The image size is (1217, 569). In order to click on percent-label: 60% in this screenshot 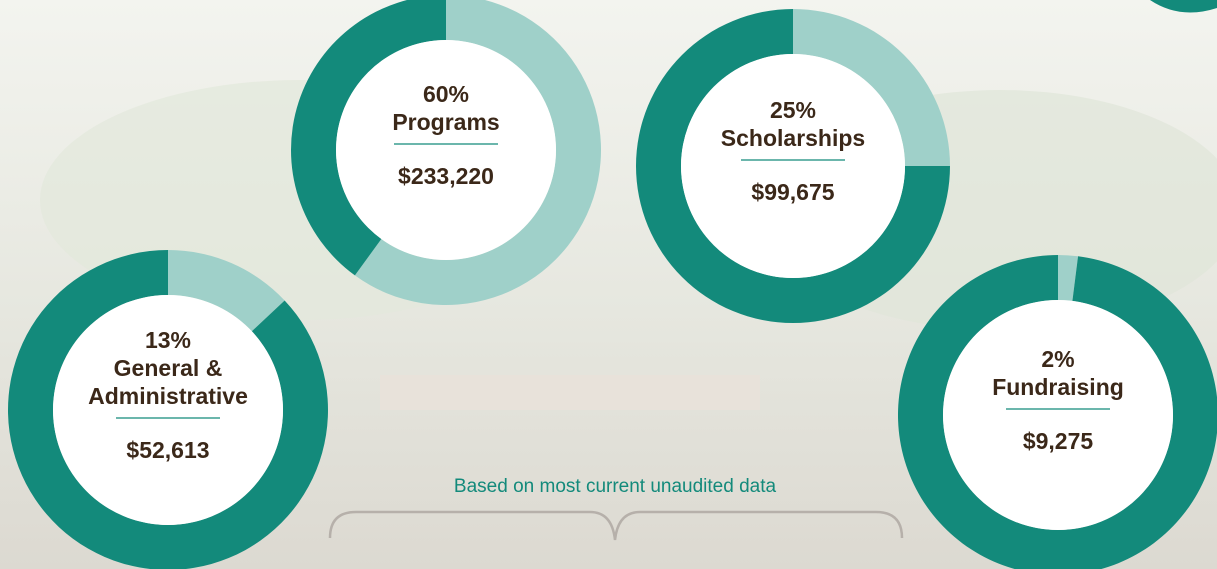, I will do `click(446, 94)`.